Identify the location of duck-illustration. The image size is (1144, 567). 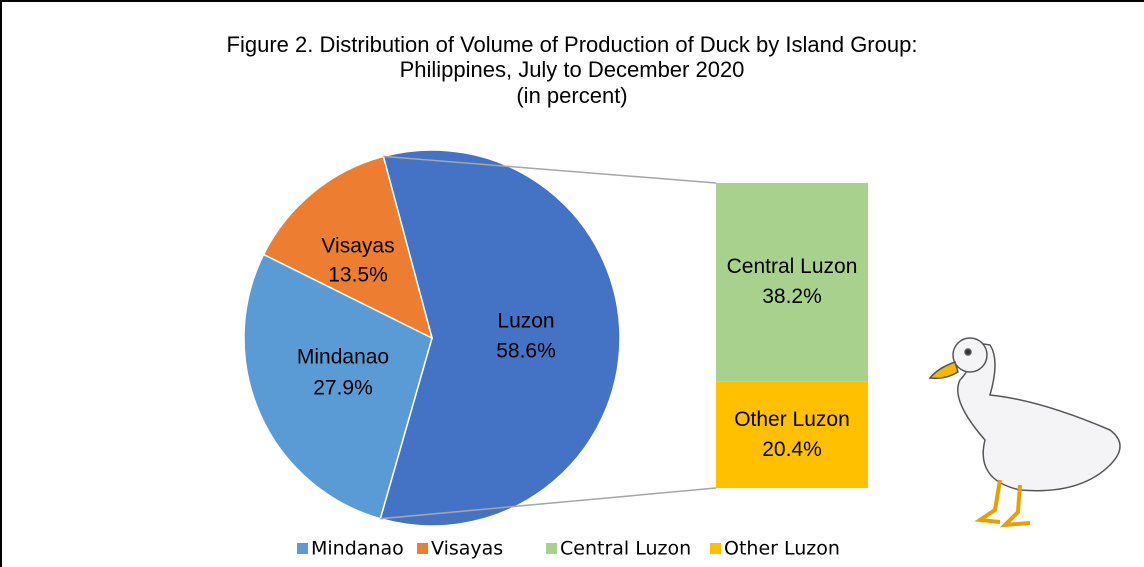
(1024, 432).